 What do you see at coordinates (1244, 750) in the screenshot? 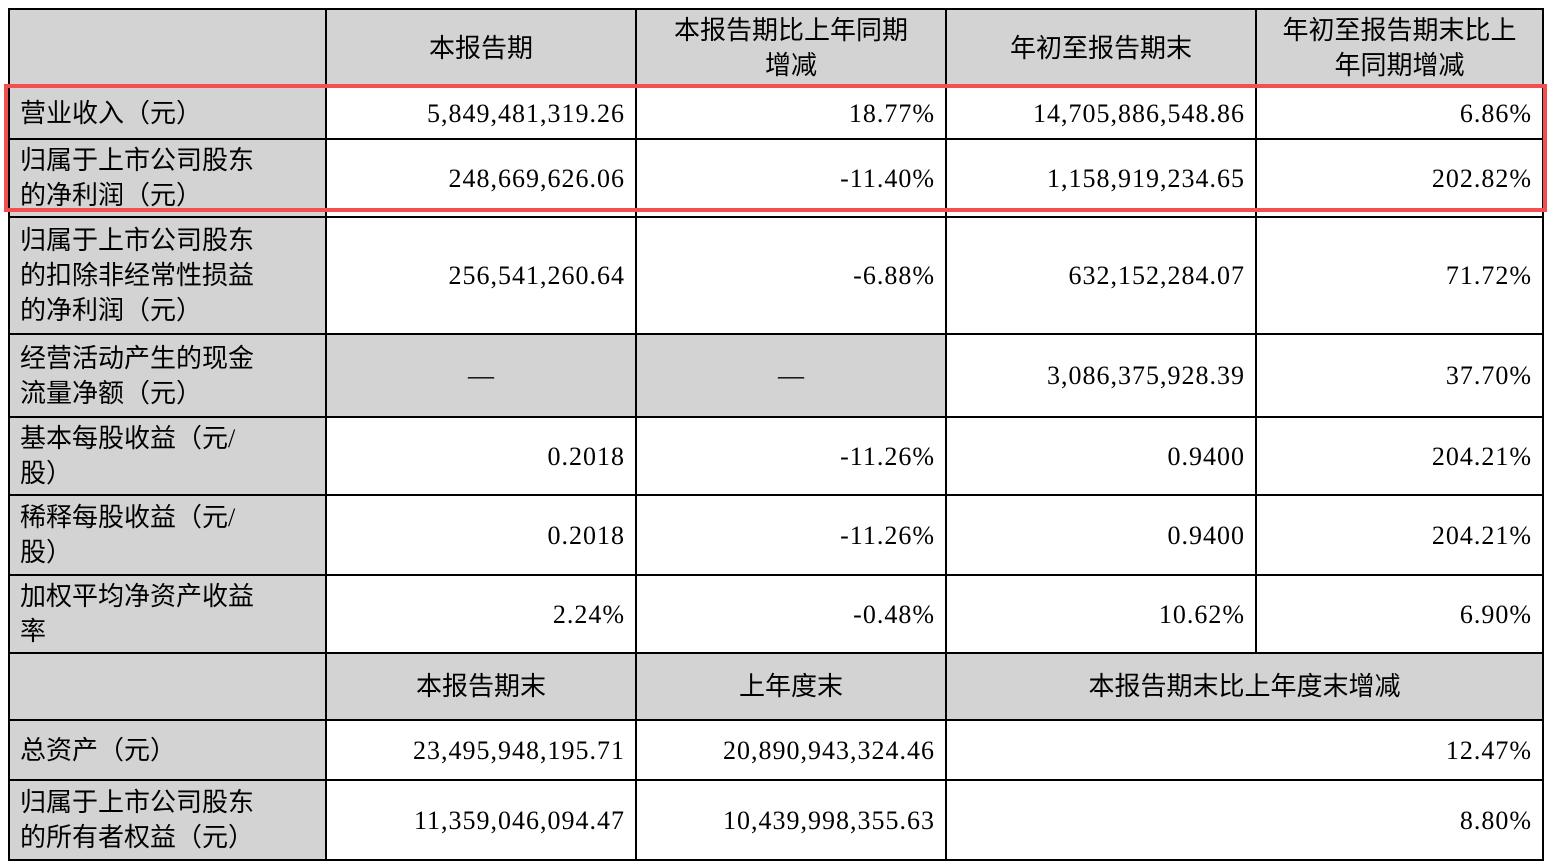
I see `value-cell: 12.47%` at bounding box center [1244, 750].